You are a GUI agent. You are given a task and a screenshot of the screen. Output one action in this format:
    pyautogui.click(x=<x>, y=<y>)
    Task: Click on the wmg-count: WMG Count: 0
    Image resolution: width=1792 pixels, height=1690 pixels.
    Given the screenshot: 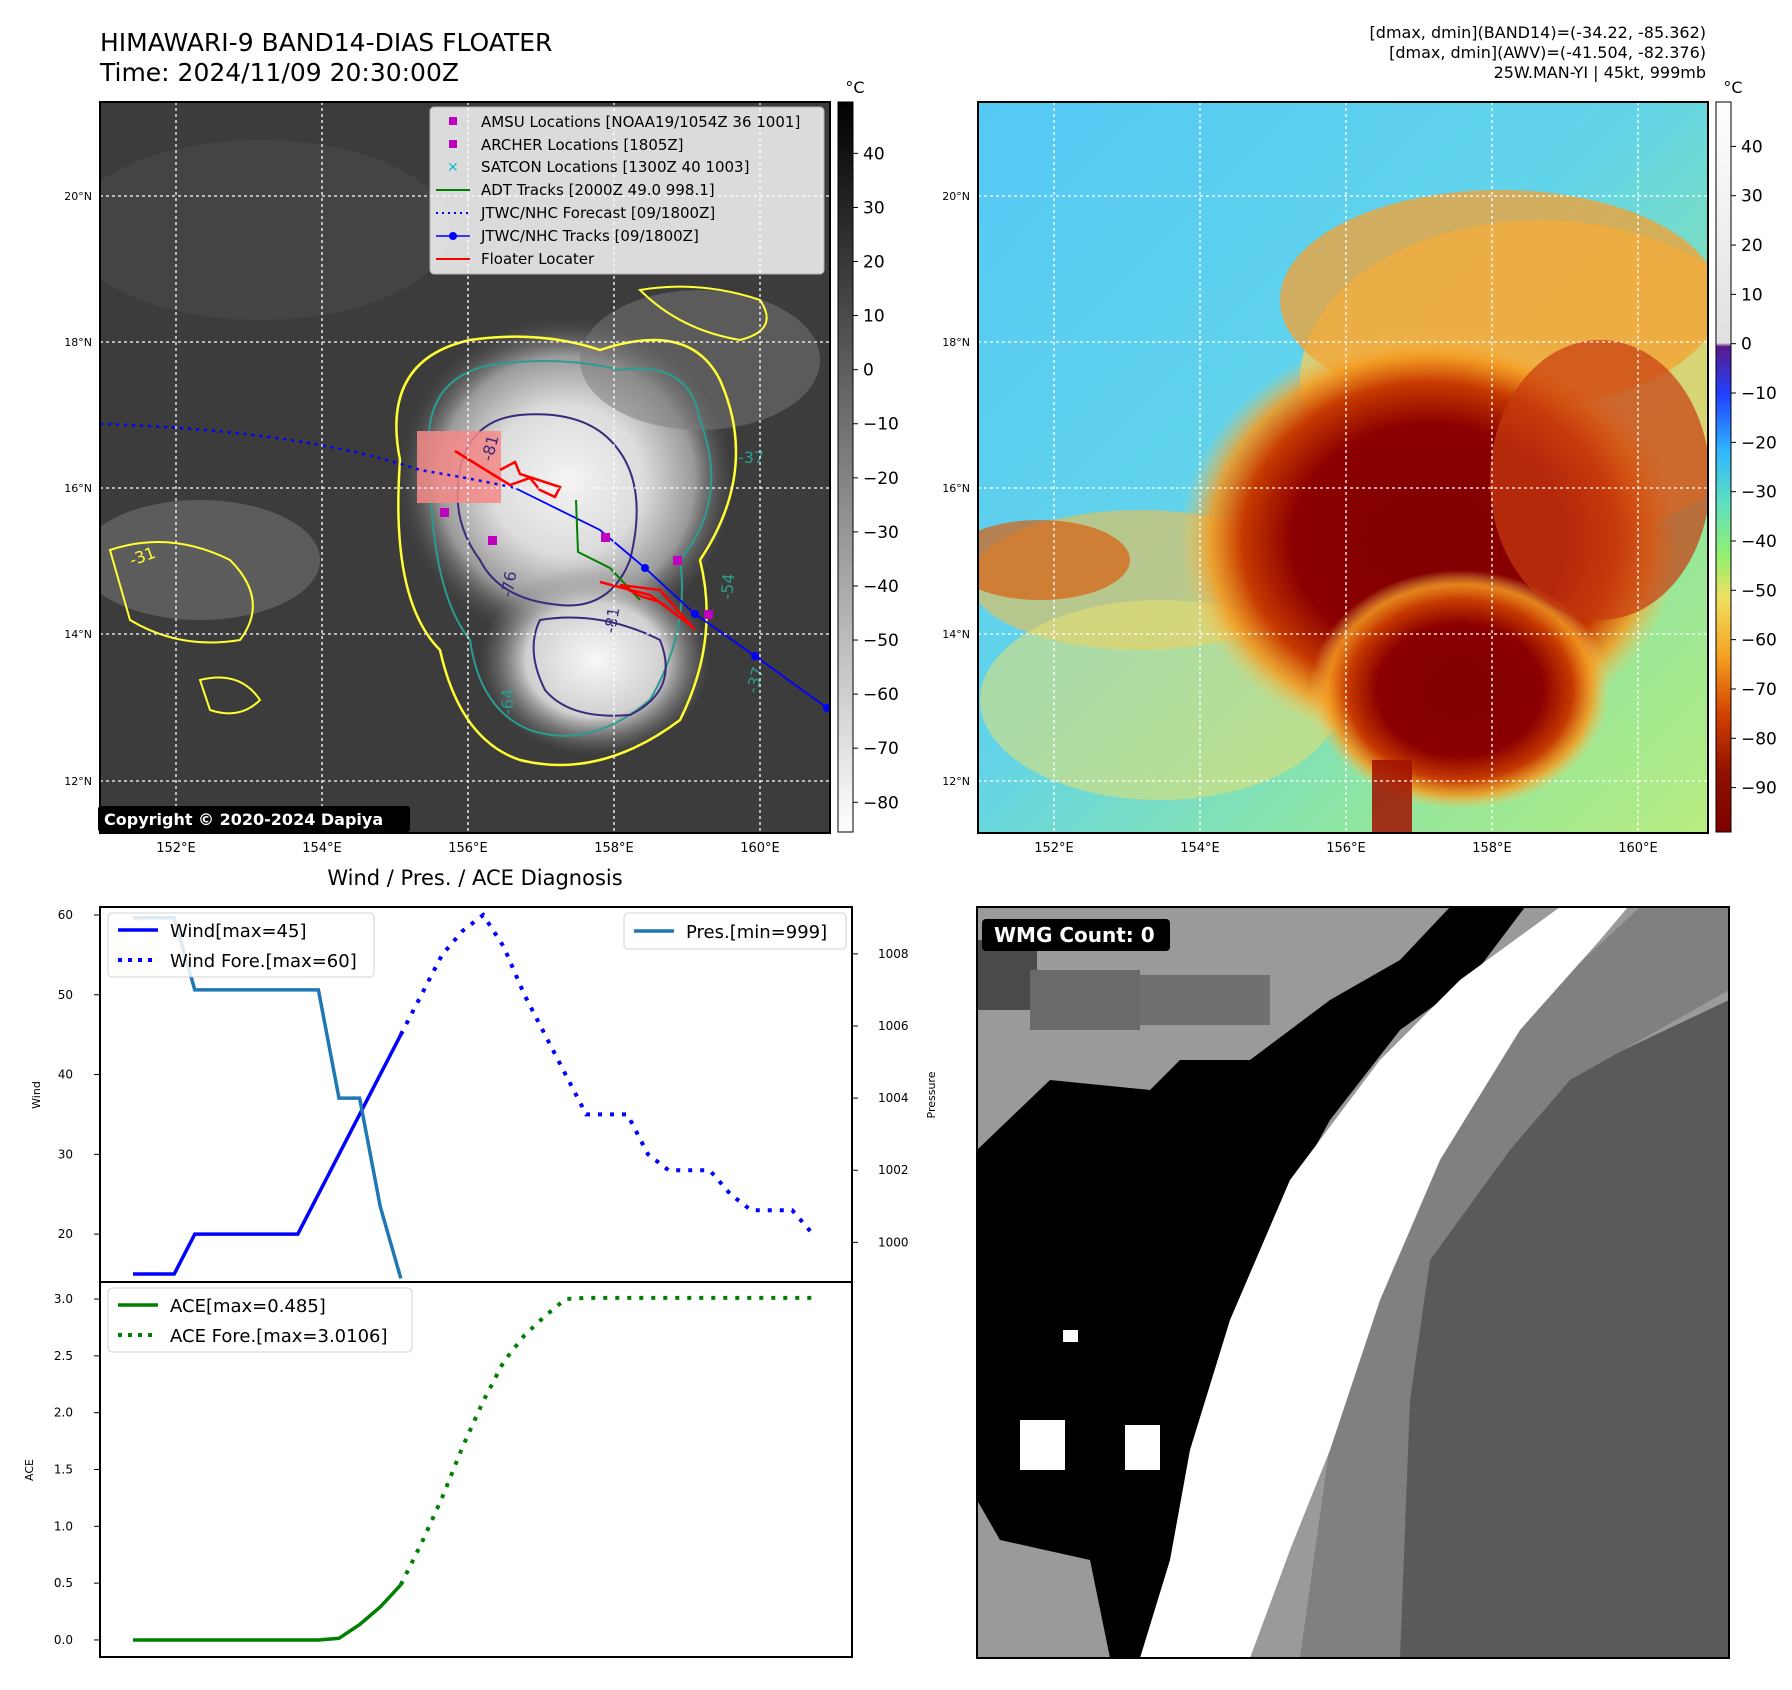 What is the action you would take?
    pyautogui.click(x=1074, y=935)
    